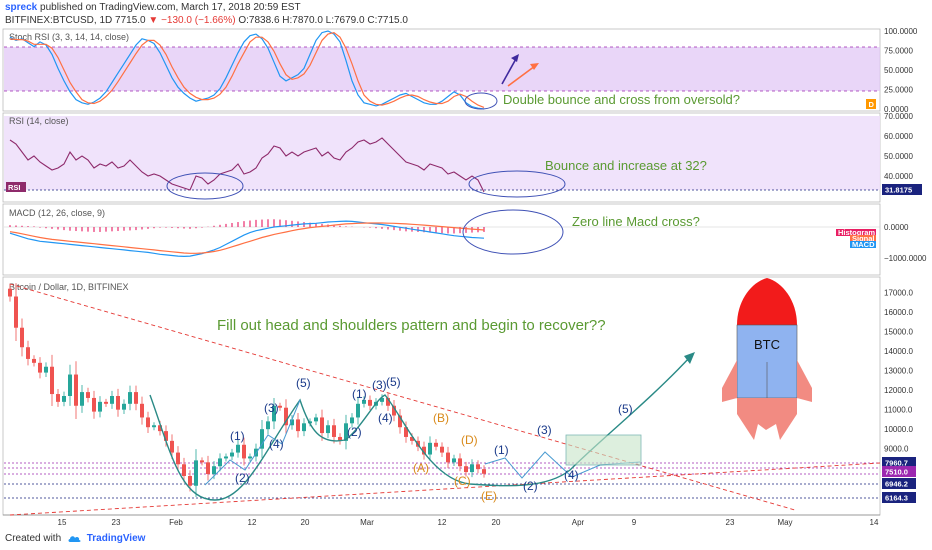  I want to click on macd-legend-signal, so click(863, 238).